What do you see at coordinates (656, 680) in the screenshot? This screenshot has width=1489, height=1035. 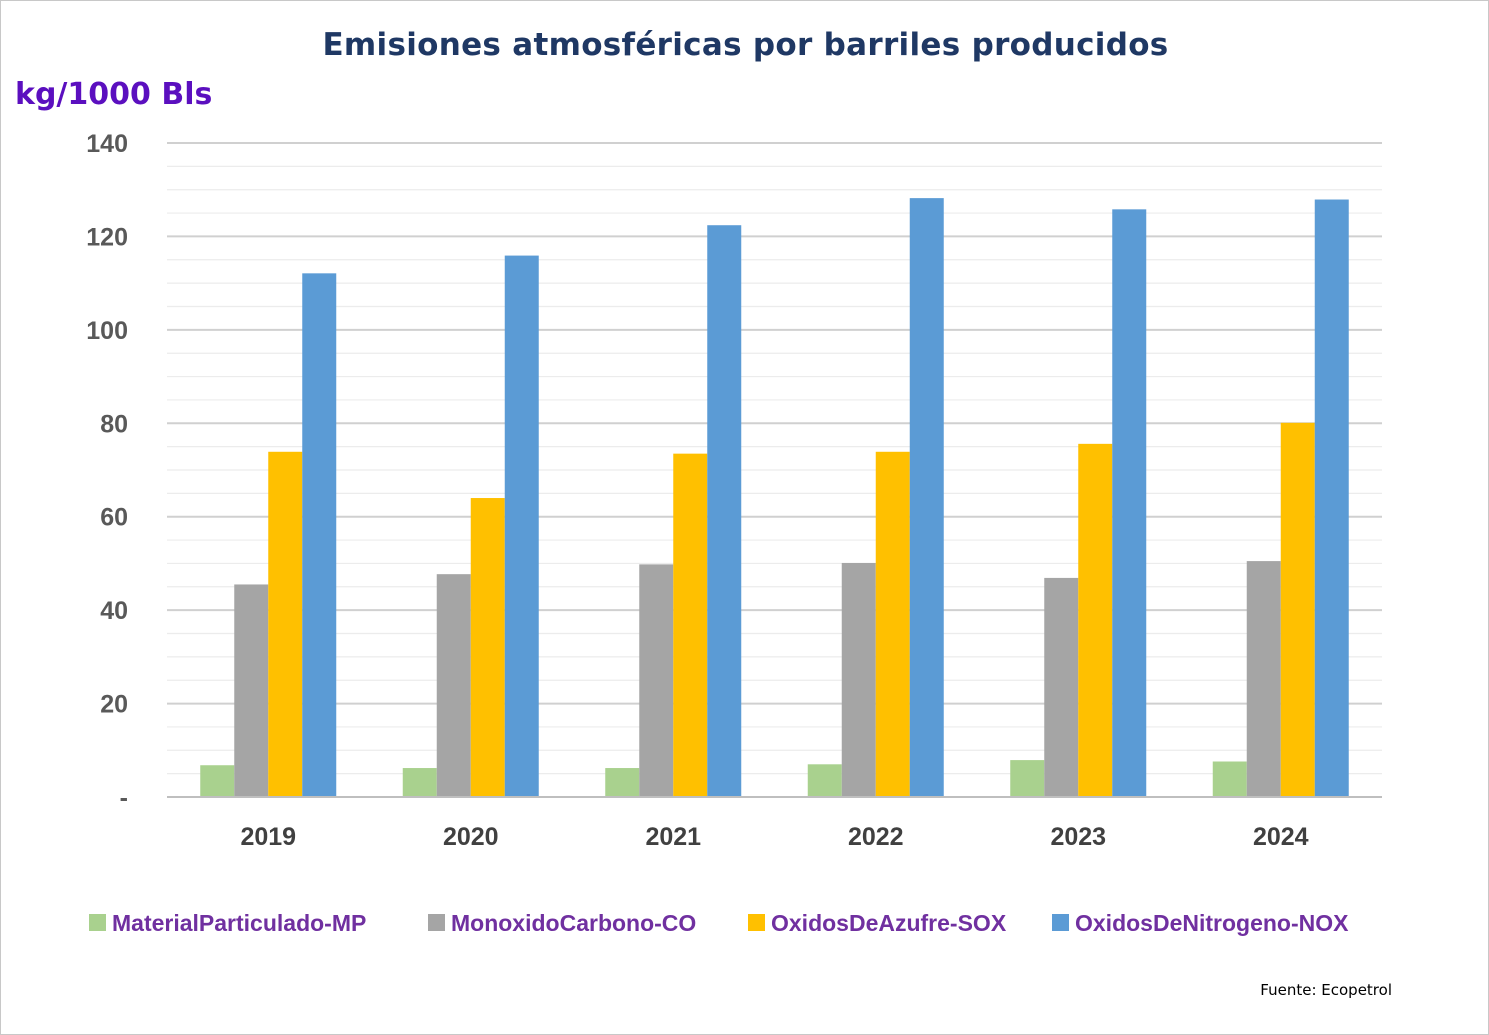 I see `bar-MonoxidoCarbono-CO-2021` at bounding box center [656, 680].